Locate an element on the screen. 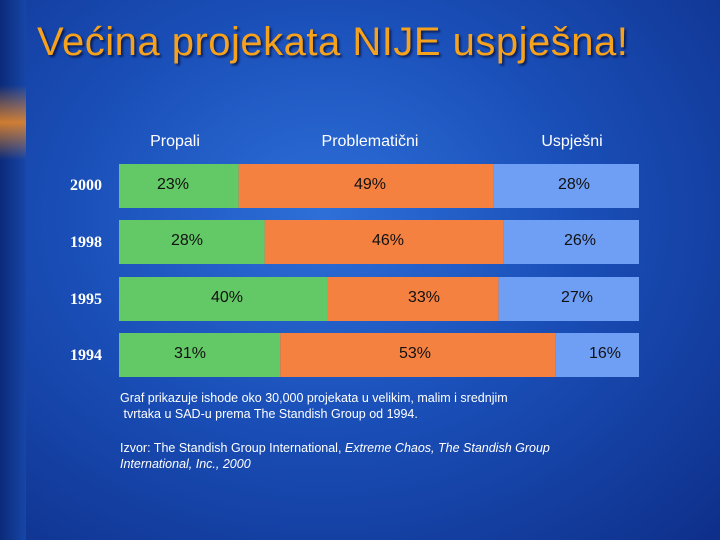 The height and width of the screenshot is (540, 720). value-label-2000-propali: 23% is located at coordinates (173, 184).